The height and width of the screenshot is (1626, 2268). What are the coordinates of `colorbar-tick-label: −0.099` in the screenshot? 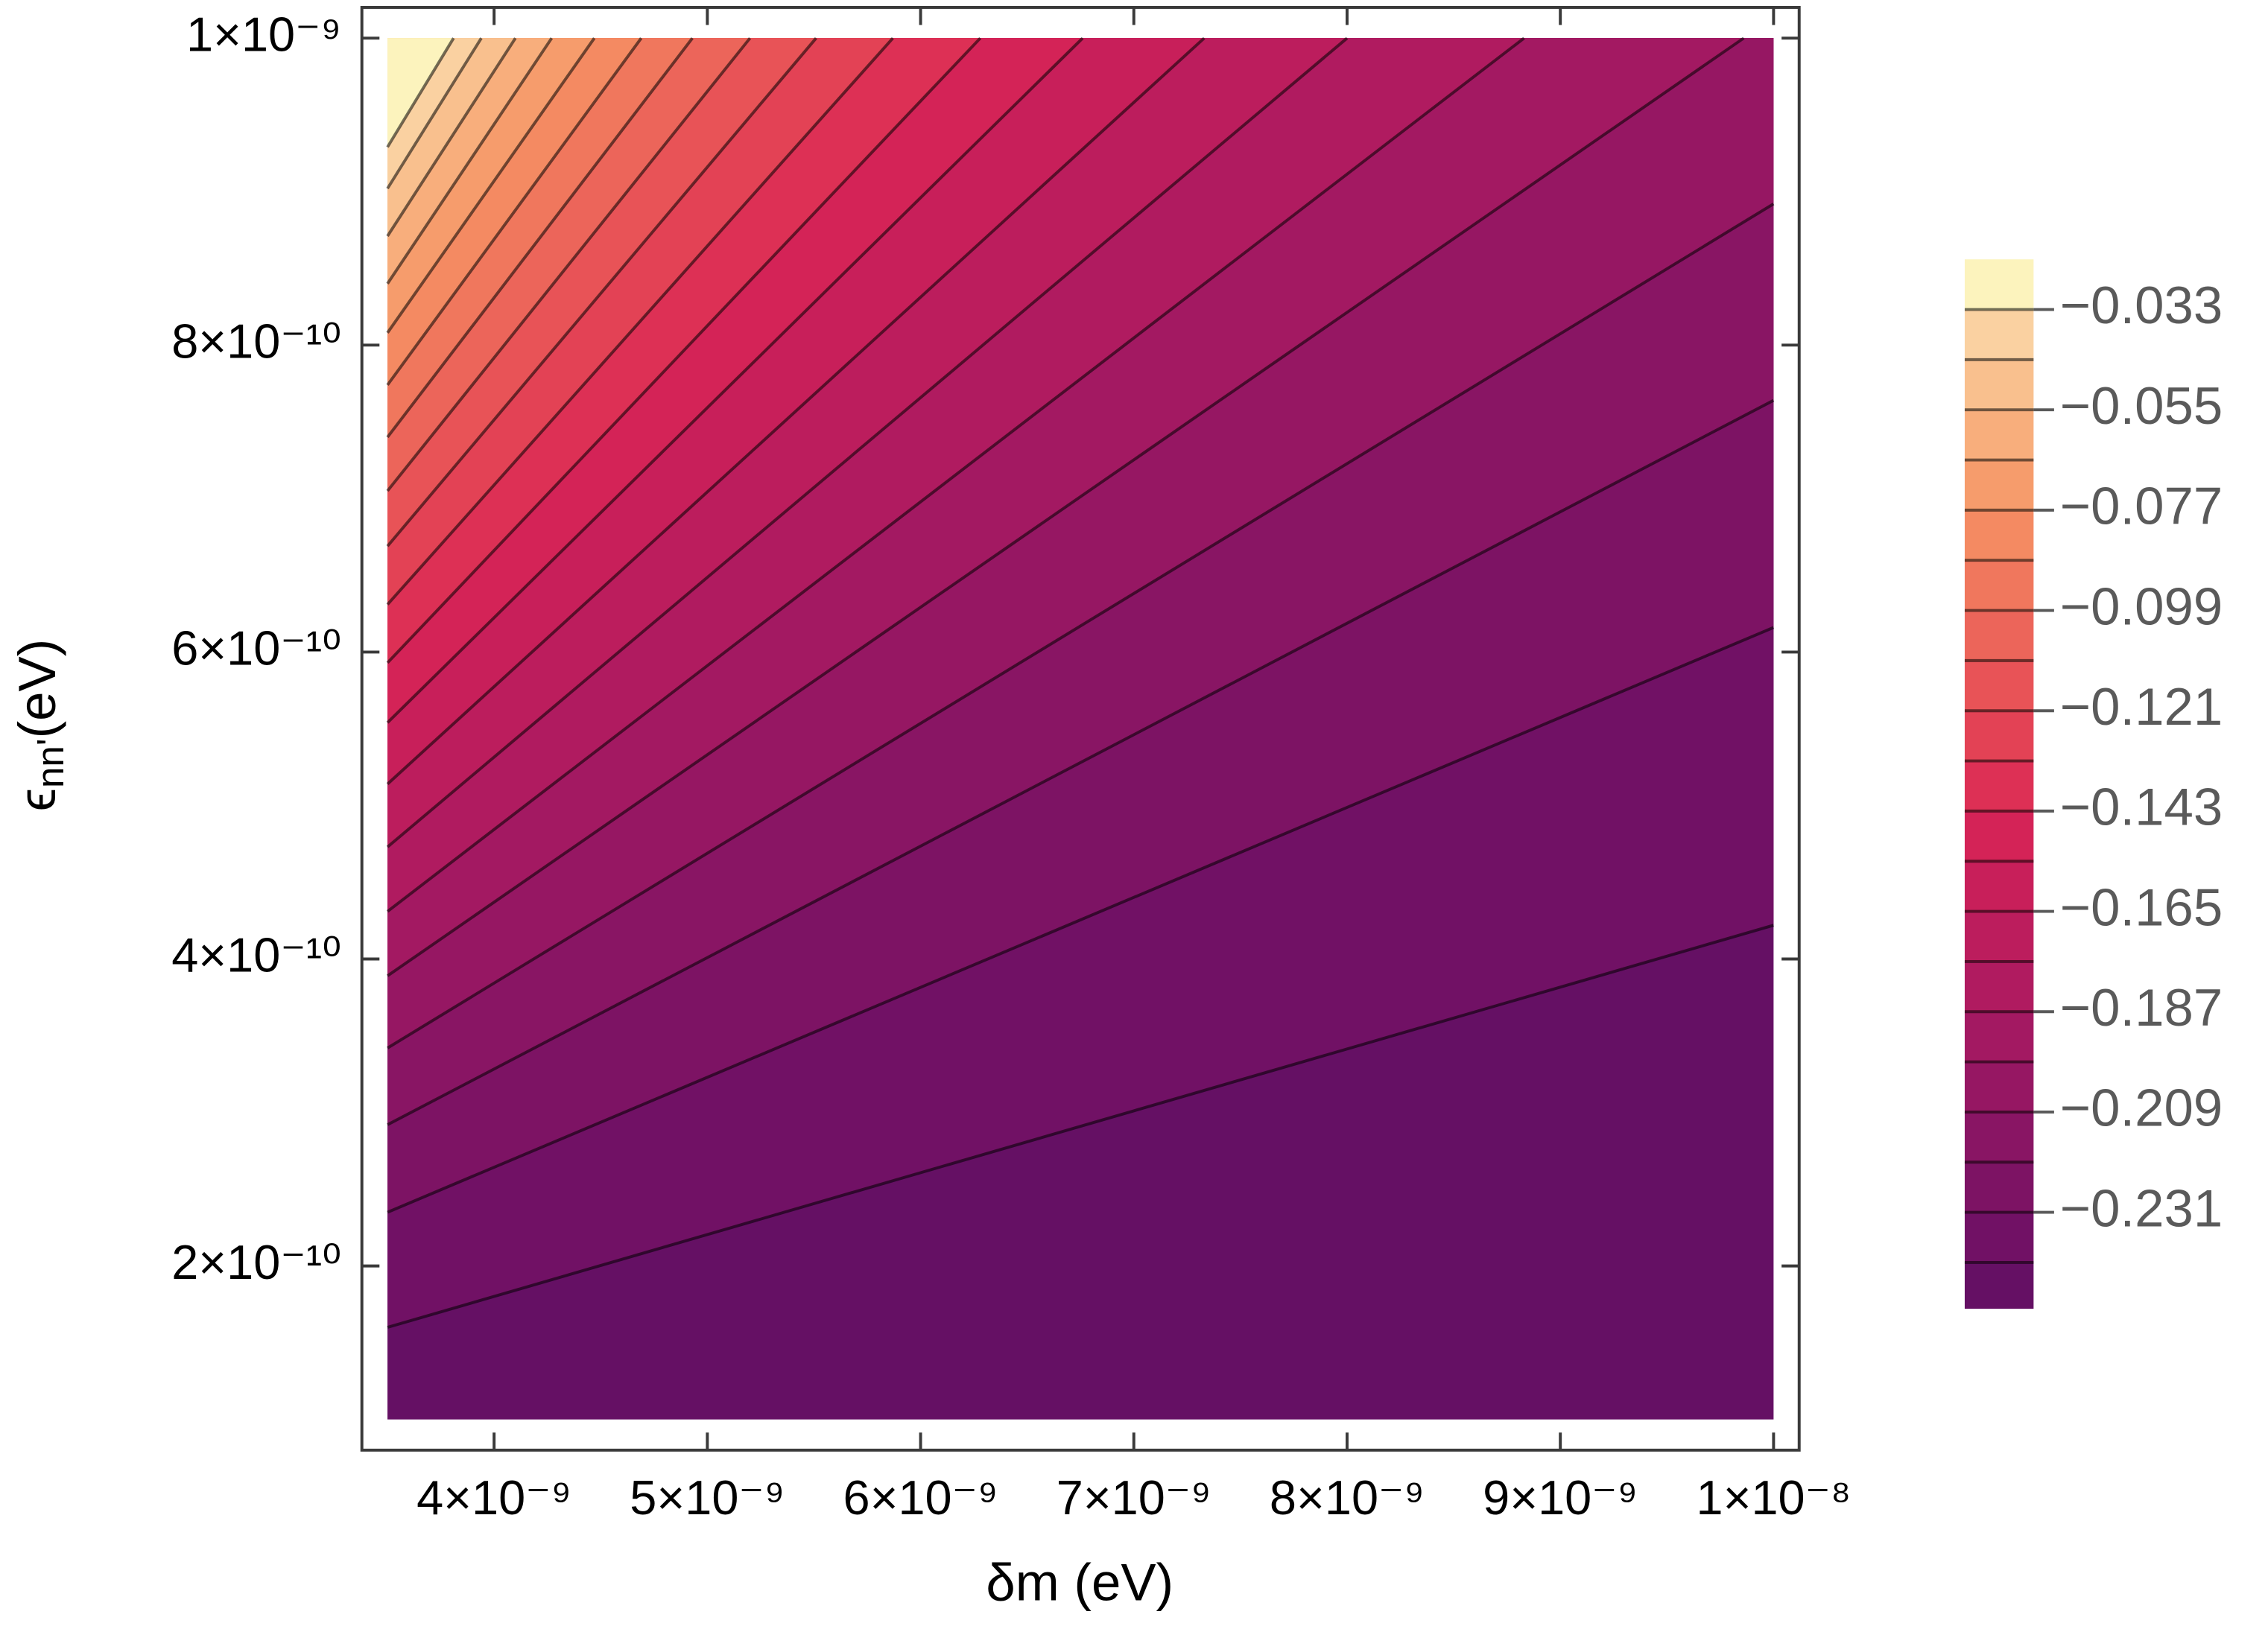 It's located at (2141, 606).